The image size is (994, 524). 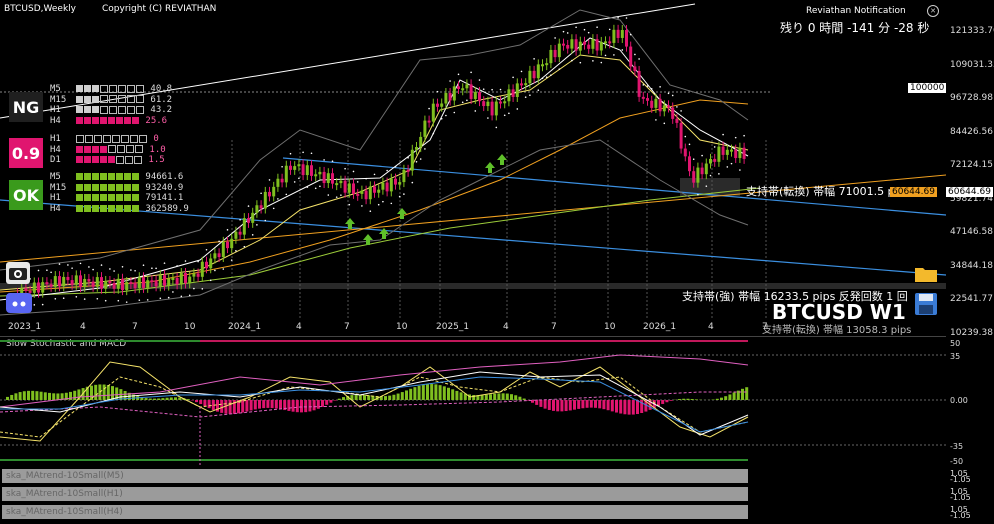 I want to click on price-axis-label: 84426.56, so click(x=971, y=131).